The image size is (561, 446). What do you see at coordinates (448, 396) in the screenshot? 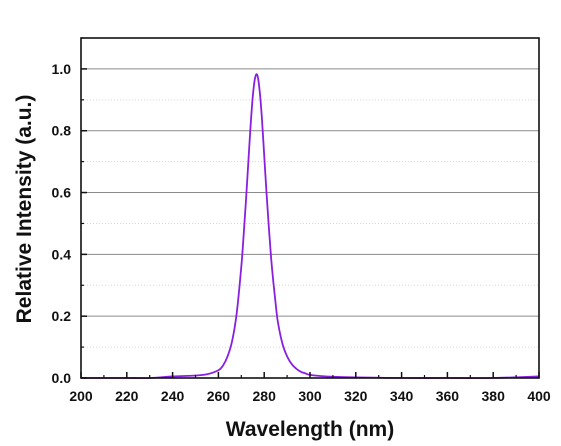
I see `x-tick-label: 360` at bounding box center [448, 396].